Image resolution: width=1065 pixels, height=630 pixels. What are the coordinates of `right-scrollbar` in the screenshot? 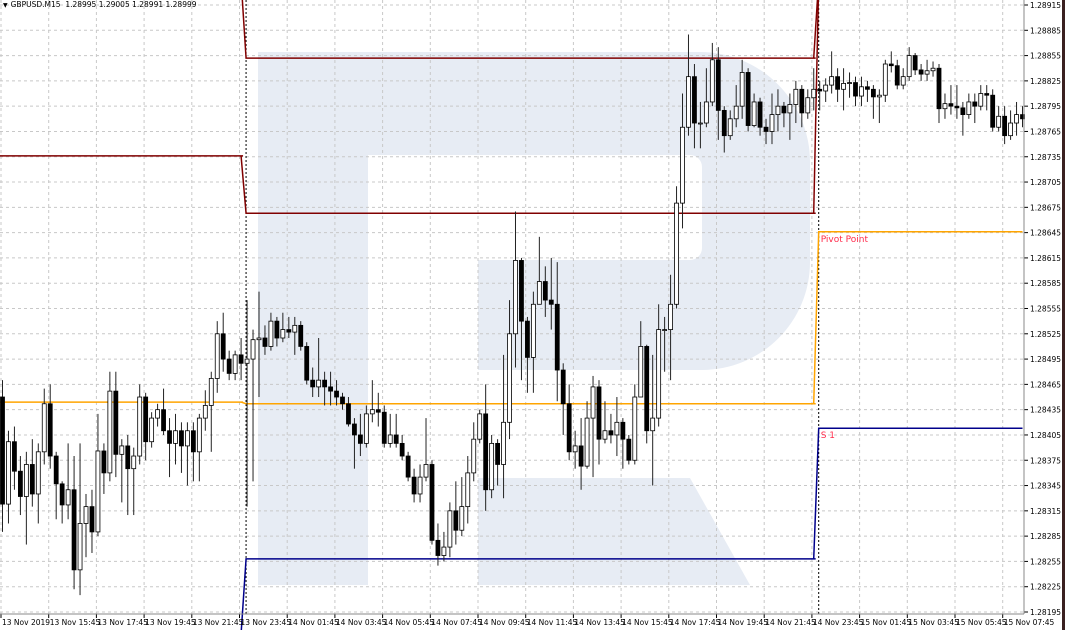 It's located at (1063, 315).